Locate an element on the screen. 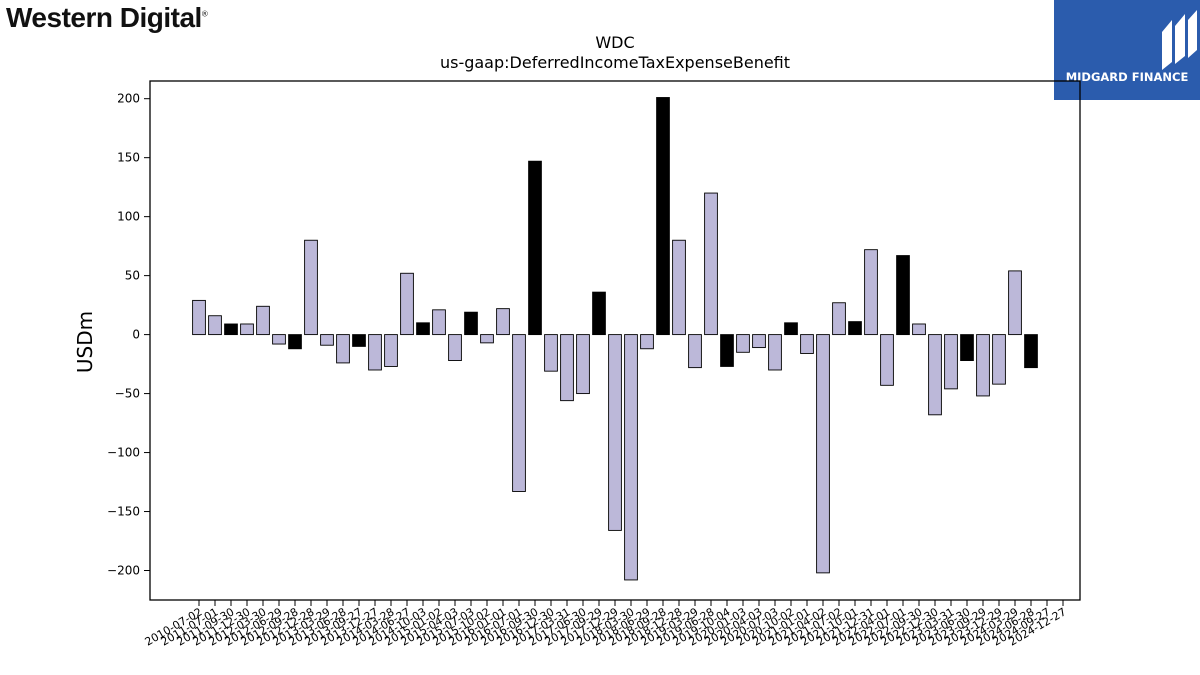  midgard-finance-text: MIDGARD FINANCE is located at coordinates (1127, 77).